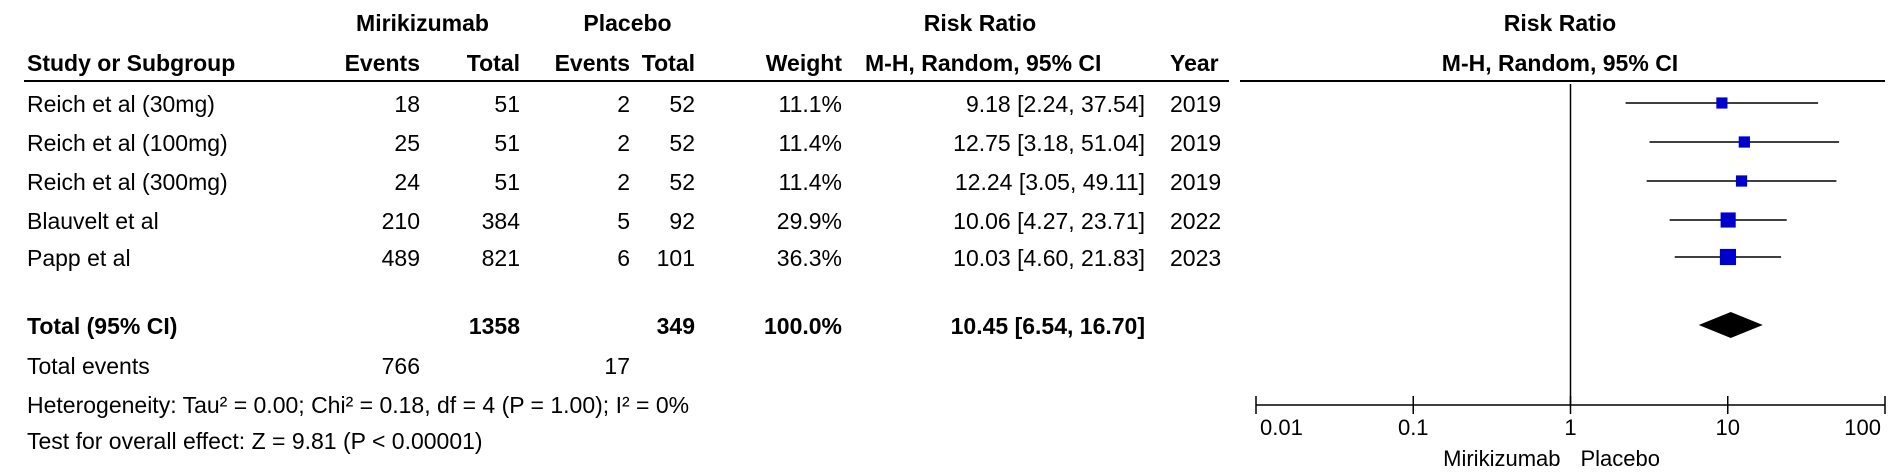 The height and width of the screenshot is (472, 1902). I want to click on group1-header: Mirikizumab, so click(422, 23).